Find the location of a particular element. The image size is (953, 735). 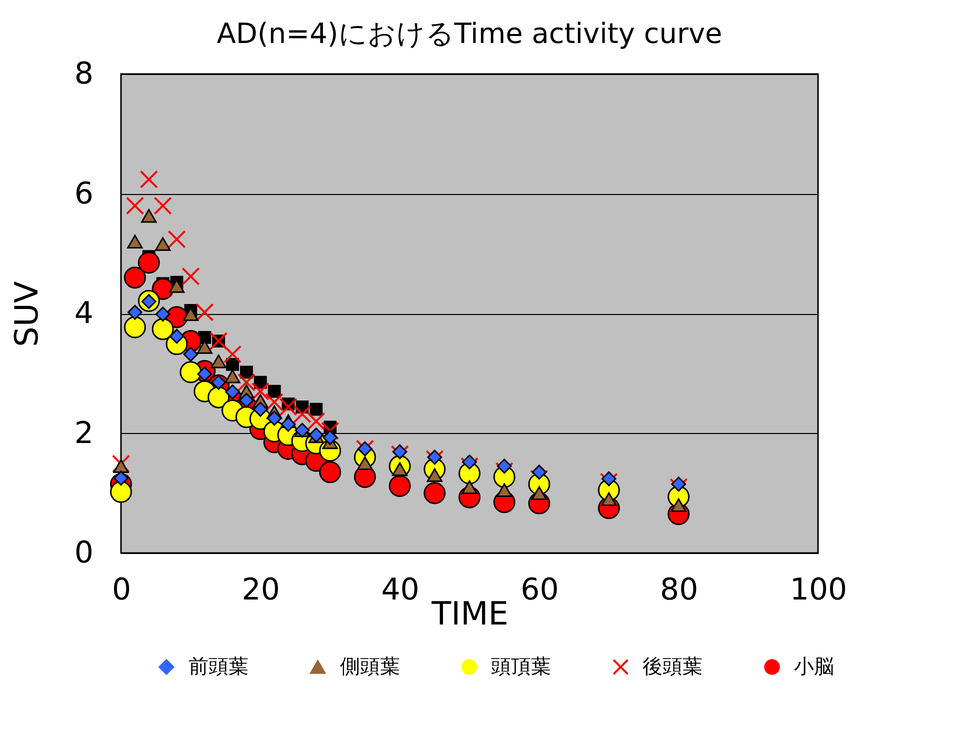

legend-label: 後頭葉 is located at coordinates (672, 666).